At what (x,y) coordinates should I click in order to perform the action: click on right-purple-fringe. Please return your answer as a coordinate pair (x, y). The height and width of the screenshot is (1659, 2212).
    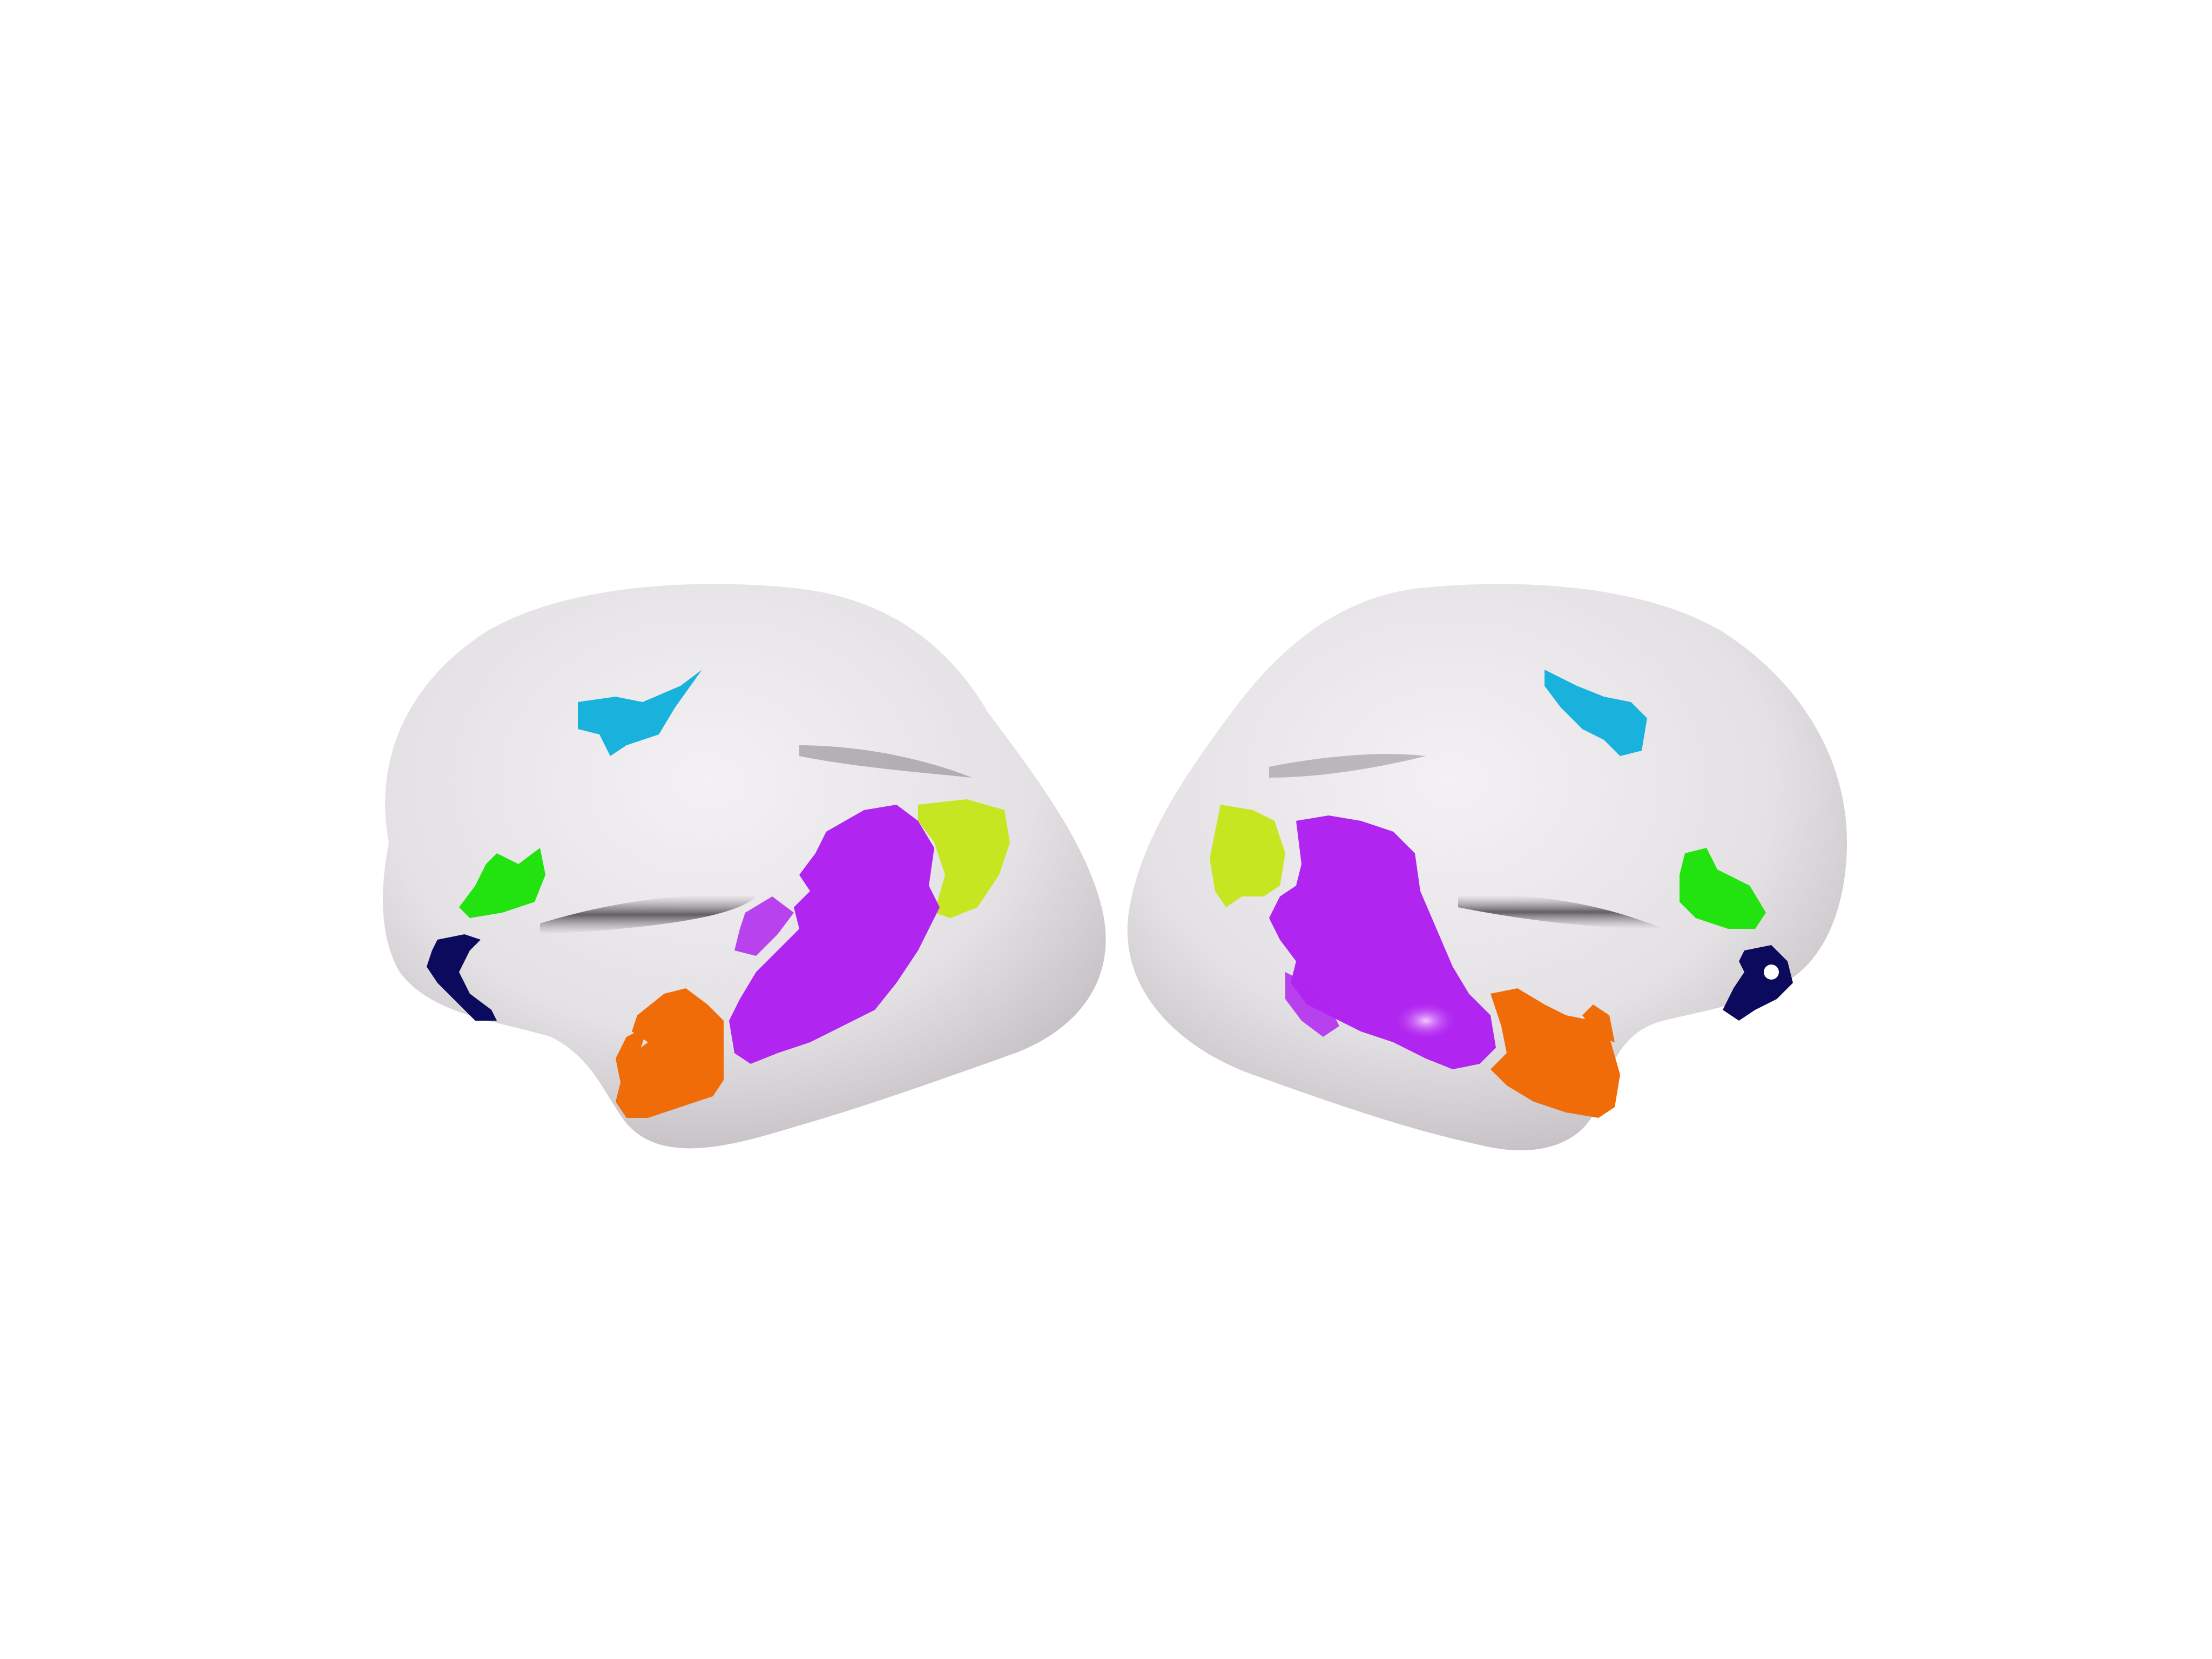
    Looking at the image, I should click on (1312, 1004).